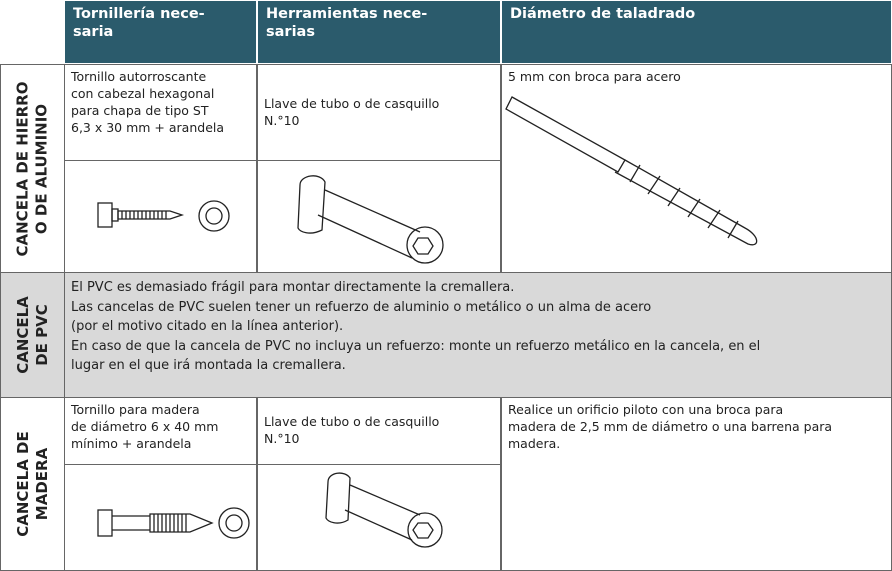  Describe the element at coordinates (160, 32) in the screenshot. I see `header-cell: Tornillería nece- saria` at that location.